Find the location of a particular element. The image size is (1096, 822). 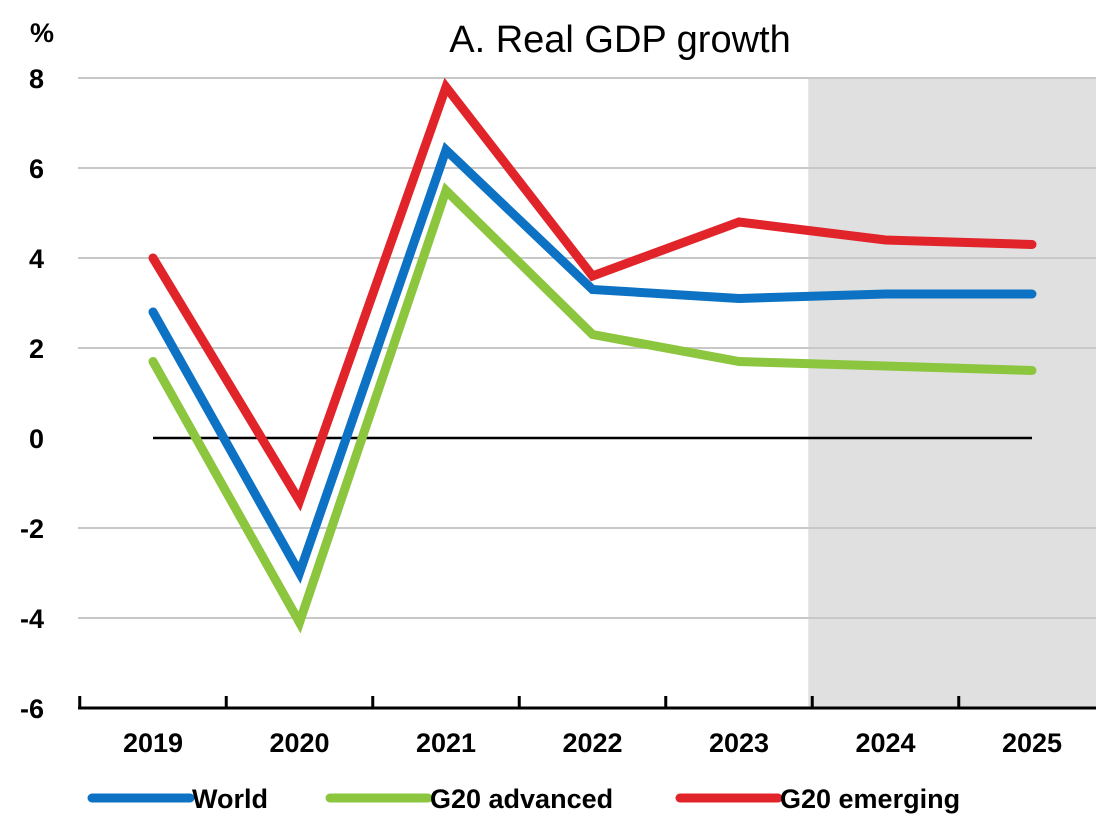

y-tick-label: -2 is located at coordinates (32, 529).